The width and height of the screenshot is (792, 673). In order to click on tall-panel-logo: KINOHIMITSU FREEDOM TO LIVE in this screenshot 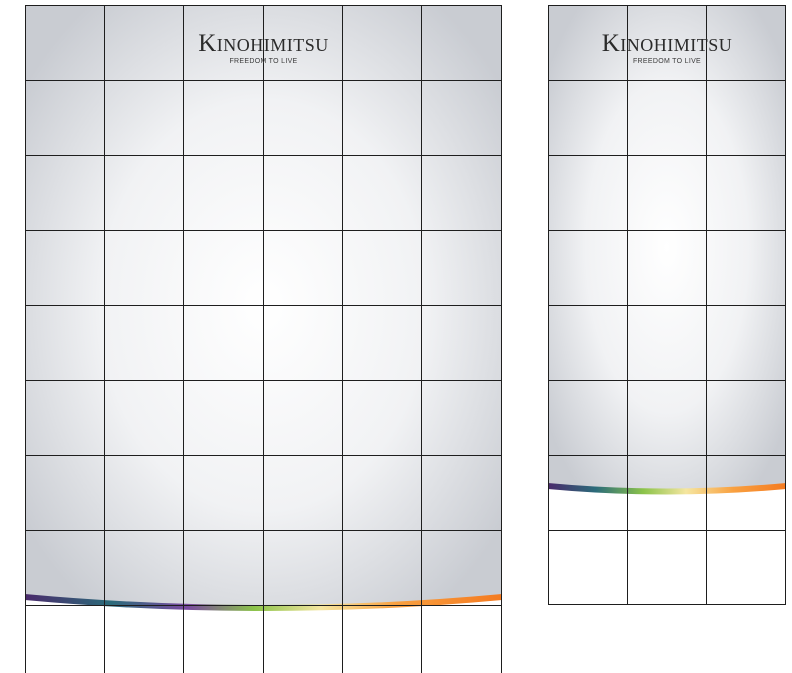, I will do `click(263, 48)`.